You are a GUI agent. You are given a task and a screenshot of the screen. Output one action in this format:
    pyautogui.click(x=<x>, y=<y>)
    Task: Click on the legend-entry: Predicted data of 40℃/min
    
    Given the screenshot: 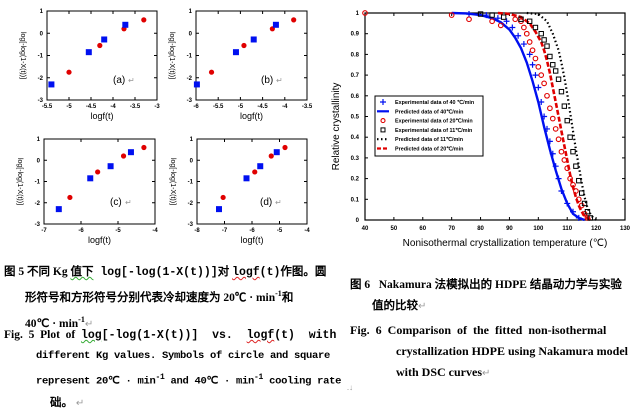 What is the action you would take?
    pyautogui.click(x=420, y=111)
    